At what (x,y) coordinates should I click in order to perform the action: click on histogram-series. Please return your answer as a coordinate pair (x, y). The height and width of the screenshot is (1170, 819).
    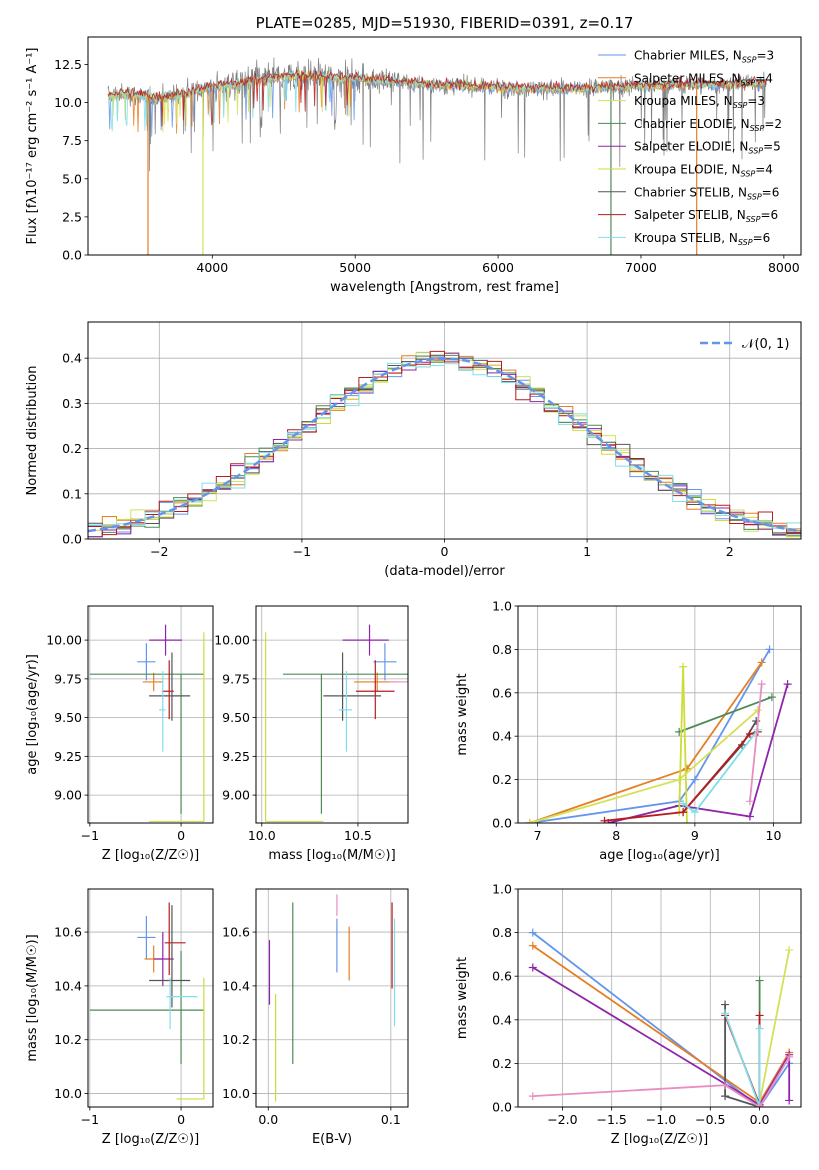
    Looking at the image, I should click on (444, 450).